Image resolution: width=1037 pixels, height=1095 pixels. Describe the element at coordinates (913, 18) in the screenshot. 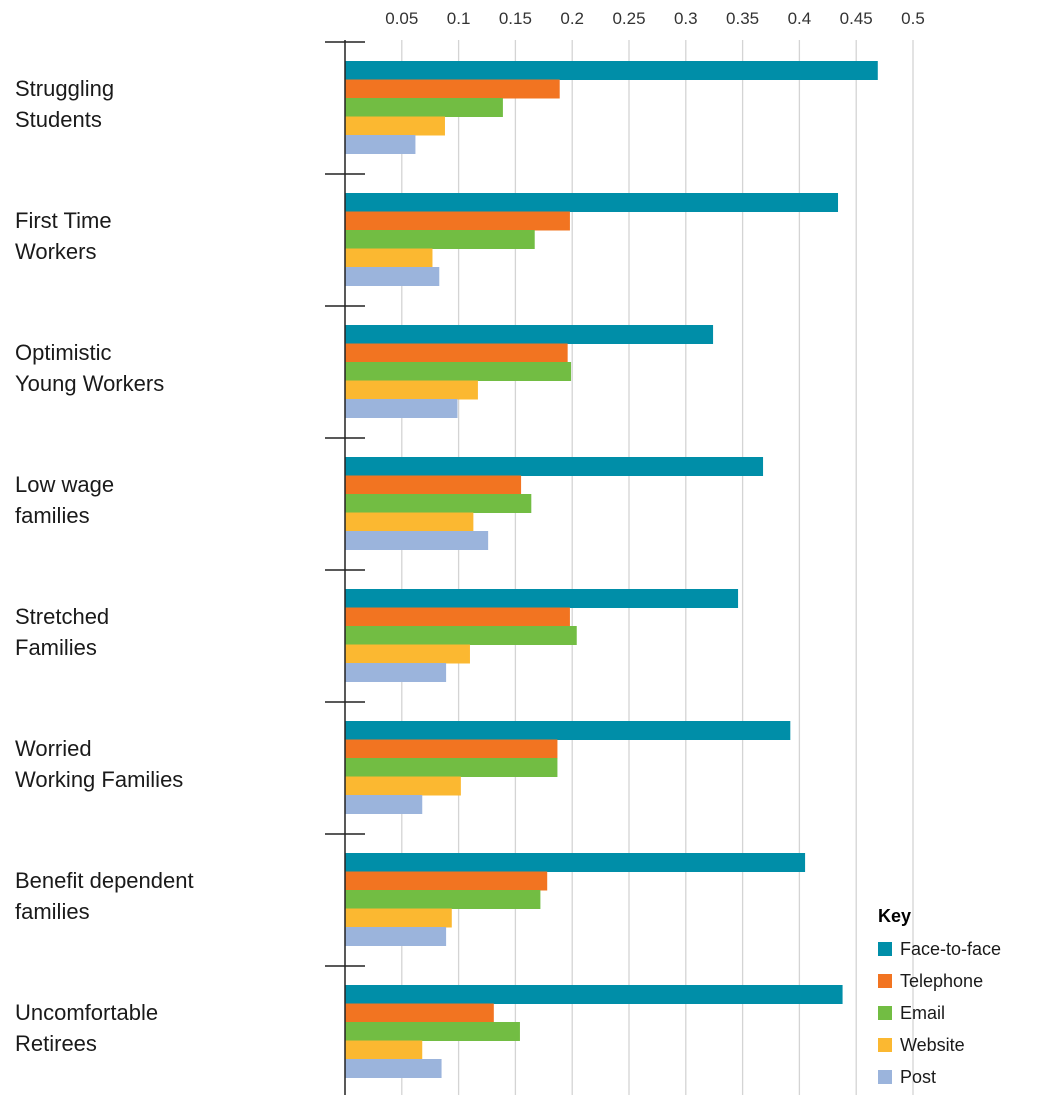

I see `x-tick-label: 0.5` at that location.